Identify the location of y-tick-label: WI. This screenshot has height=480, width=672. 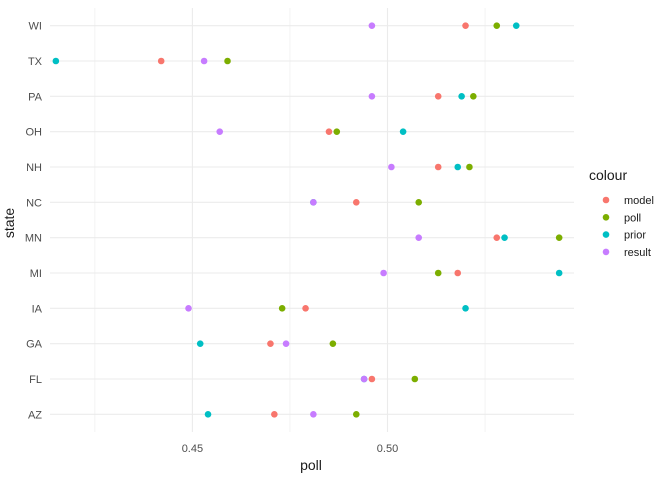
(35, 27).